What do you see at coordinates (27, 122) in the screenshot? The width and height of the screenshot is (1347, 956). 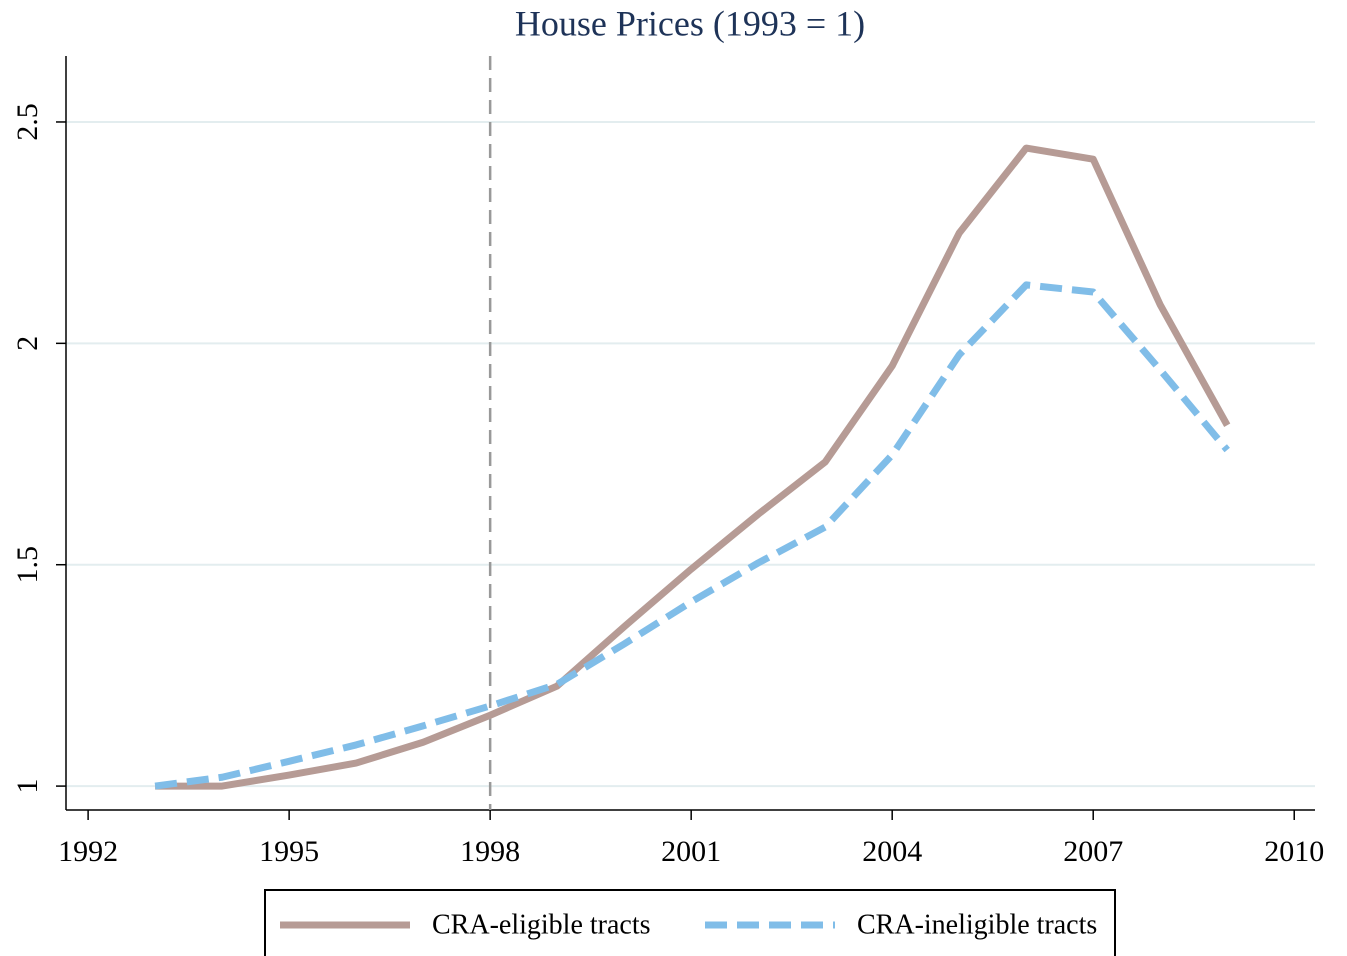 I see `y-tick-label: 2.5` at bounding box center [27, 122].